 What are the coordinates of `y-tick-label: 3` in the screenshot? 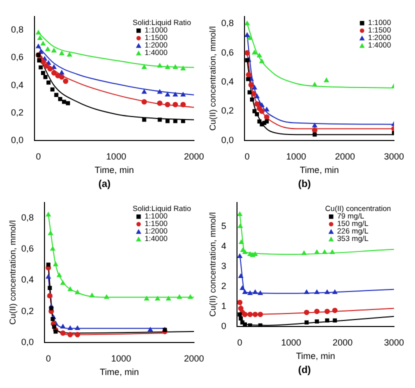 It's located at (223, 265).